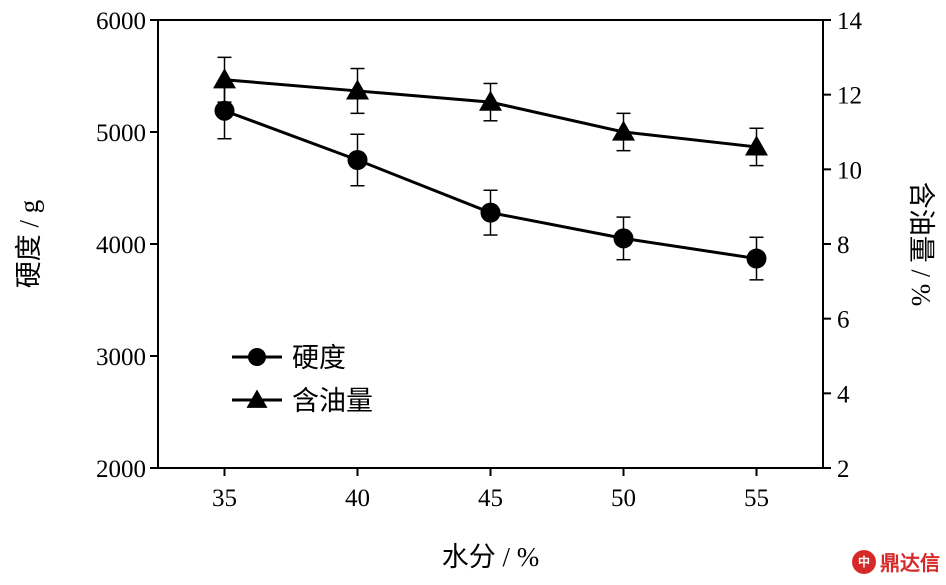  What do you see at coordinates (257, 357) in the screenshot?
I see `legend-marker-hardness` at bounding box center [257, 357].